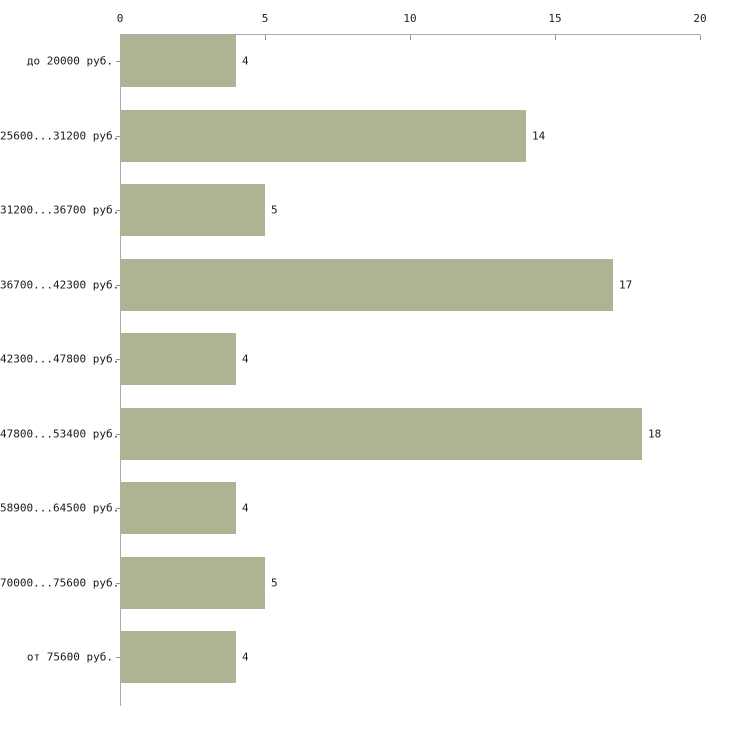 The height and width of the screenshot is (730, 730). What do you see at coordinates (69, 61) in the screenshot?
I see `category-label: до 20000 руб.` at bounding box center [69, 61].